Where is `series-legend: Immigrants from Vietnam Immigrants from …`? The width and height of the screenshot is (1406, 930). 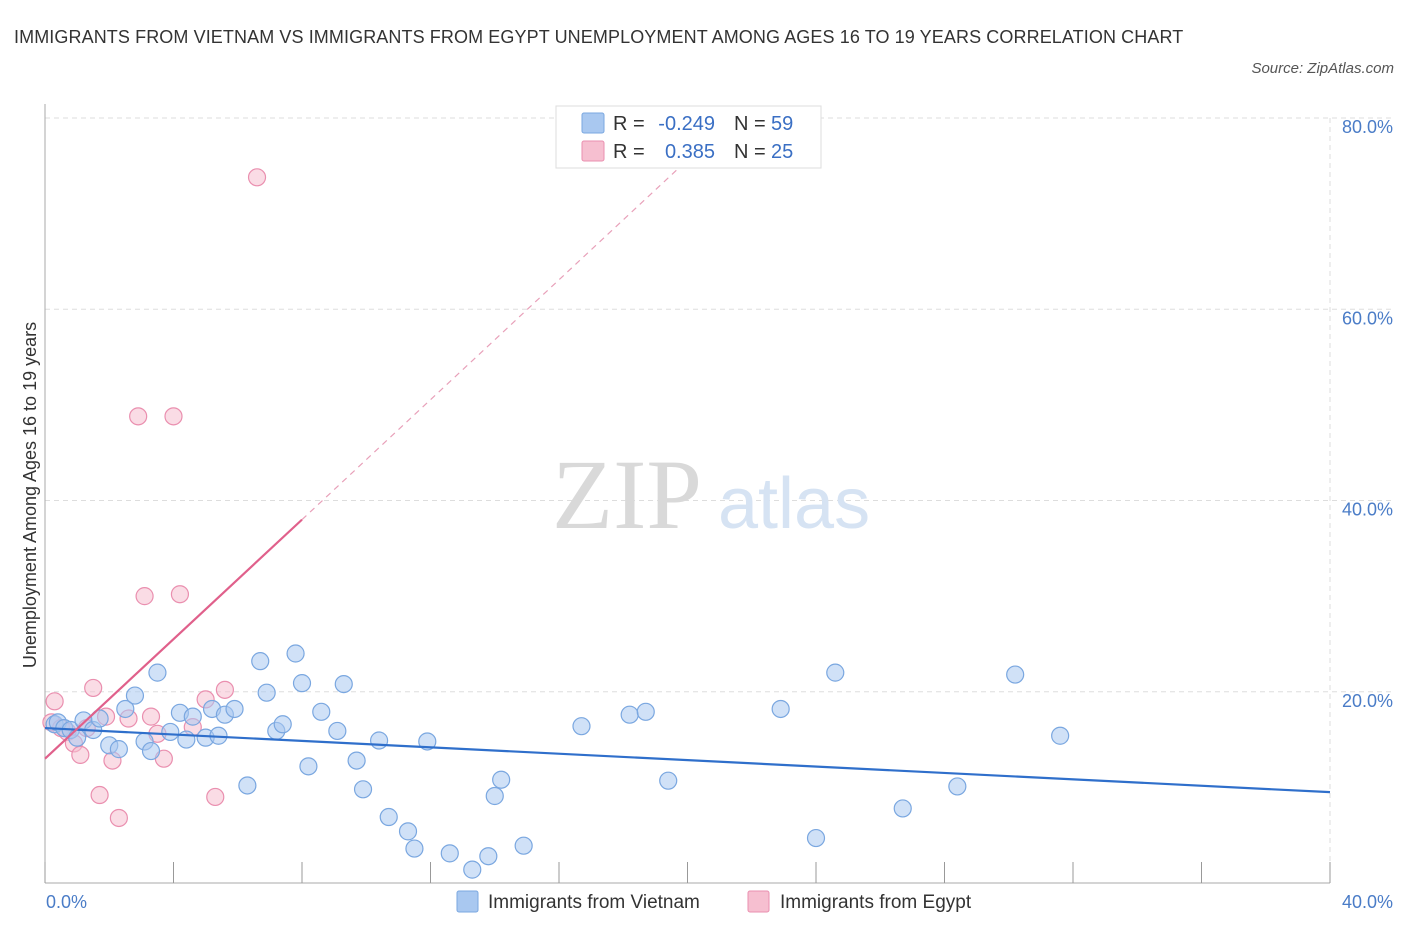 series-legend: Immigrants from Vietnam Immigrants from … is located at coordinates (714, 901).